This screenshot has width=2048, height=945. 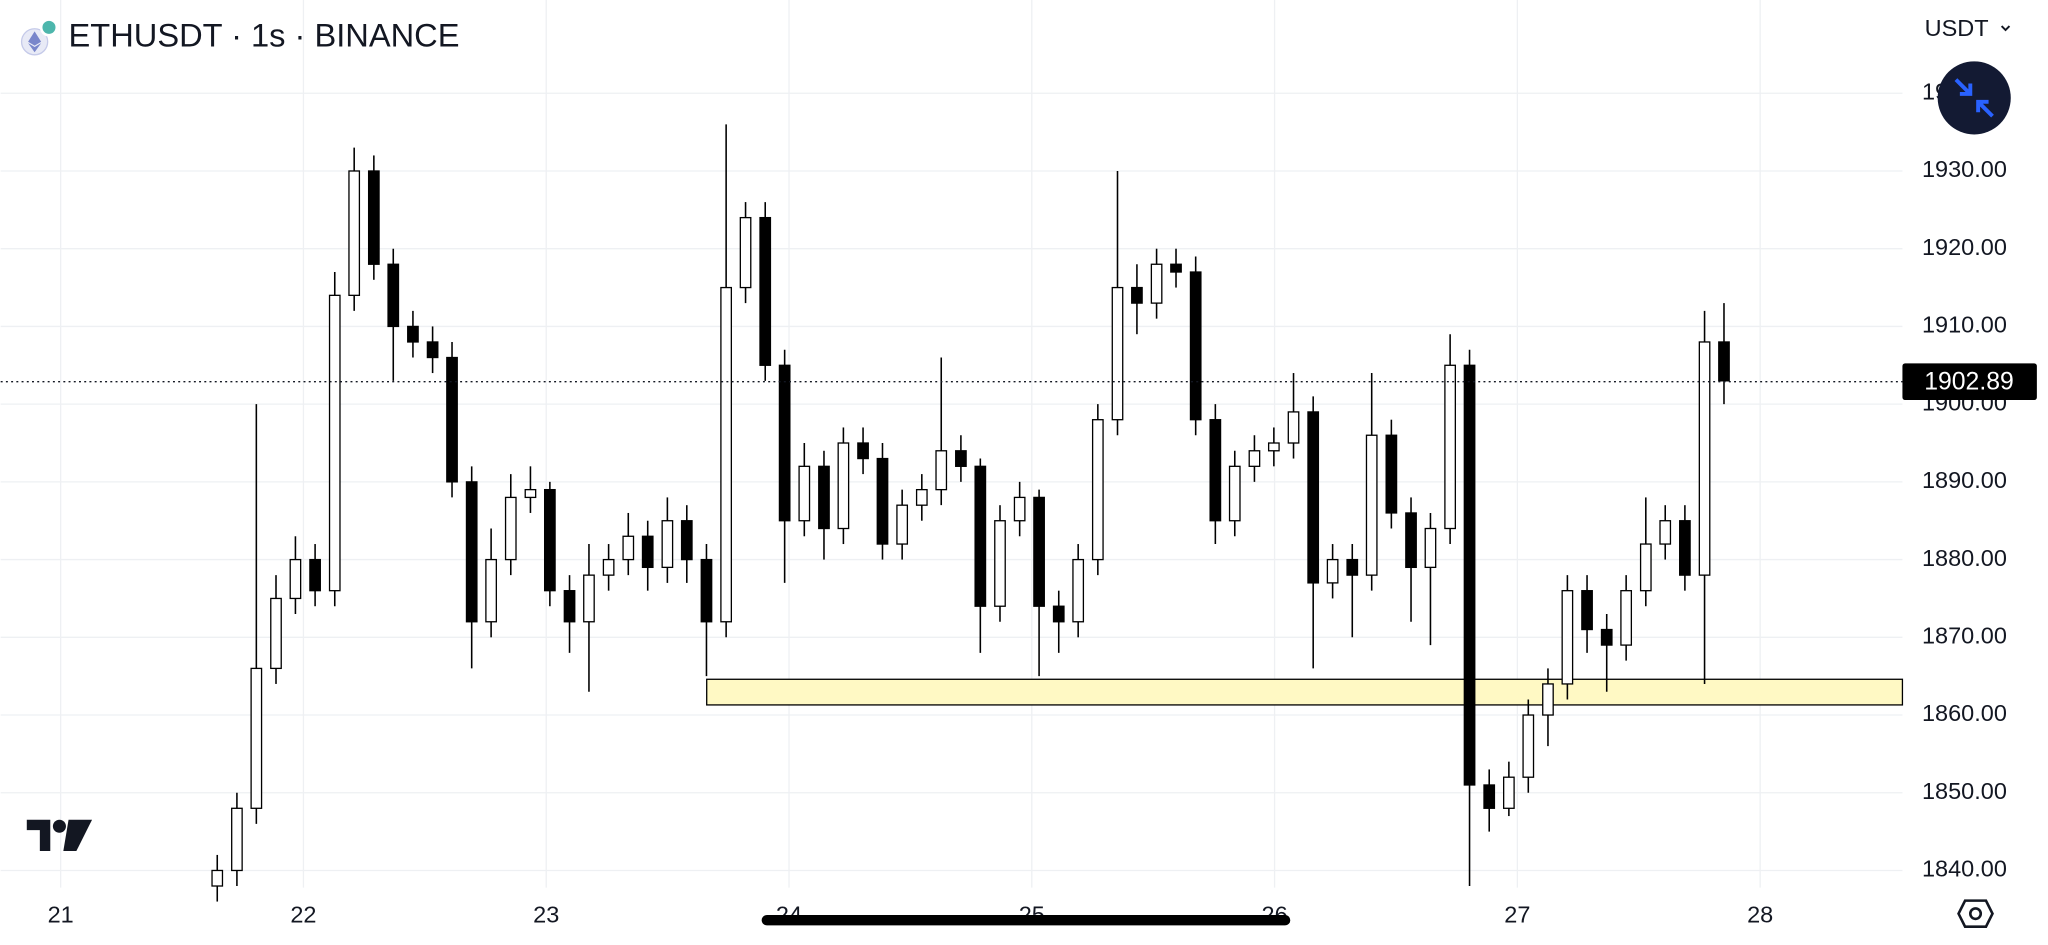 I want to click on zones, so click(x=1305, y=692).